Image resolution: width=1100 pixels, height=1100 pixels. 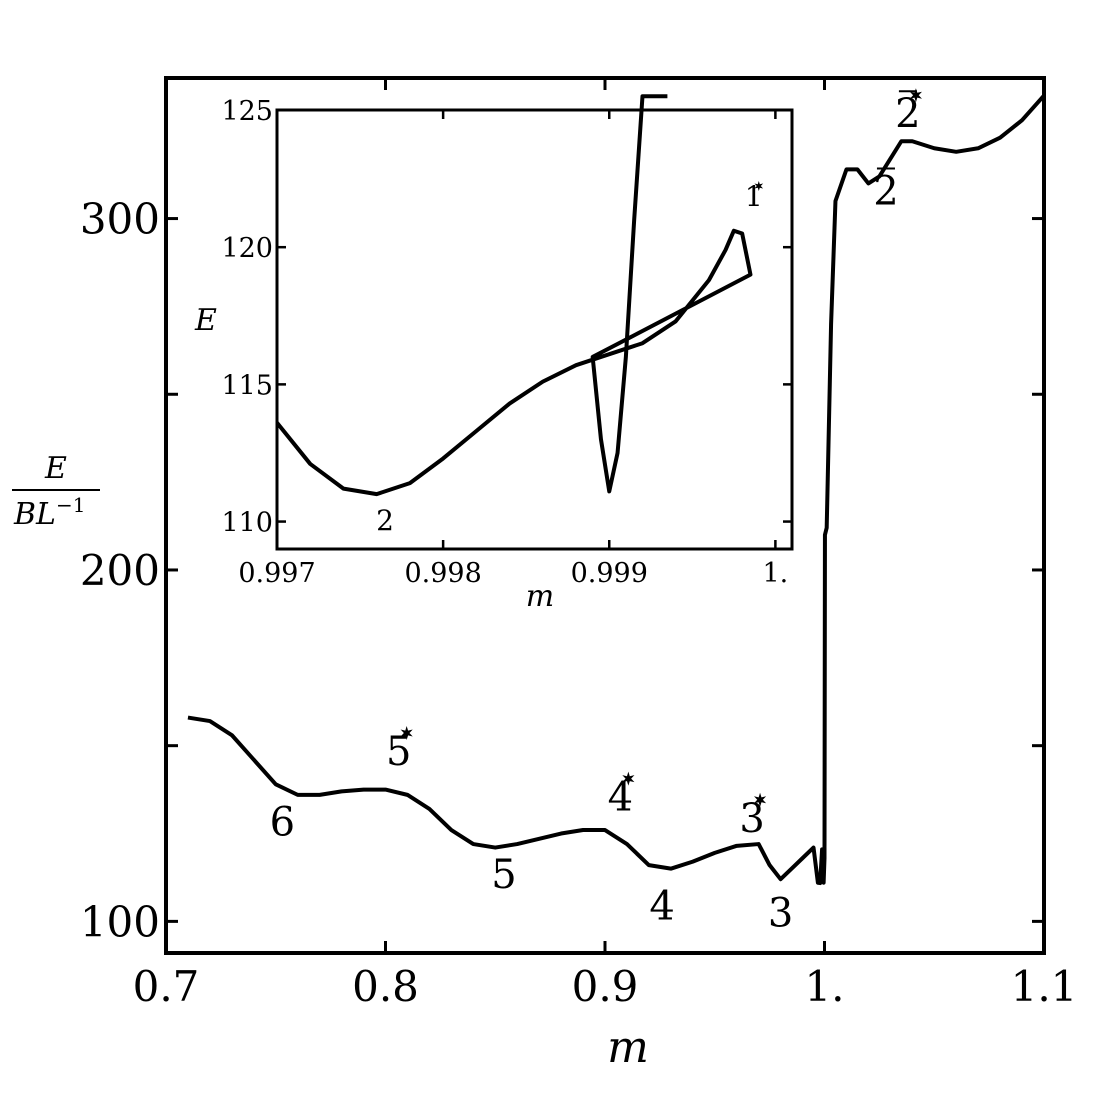 I want to click on inset-x-tick-label: 0.999, so click(x=609, y=573).